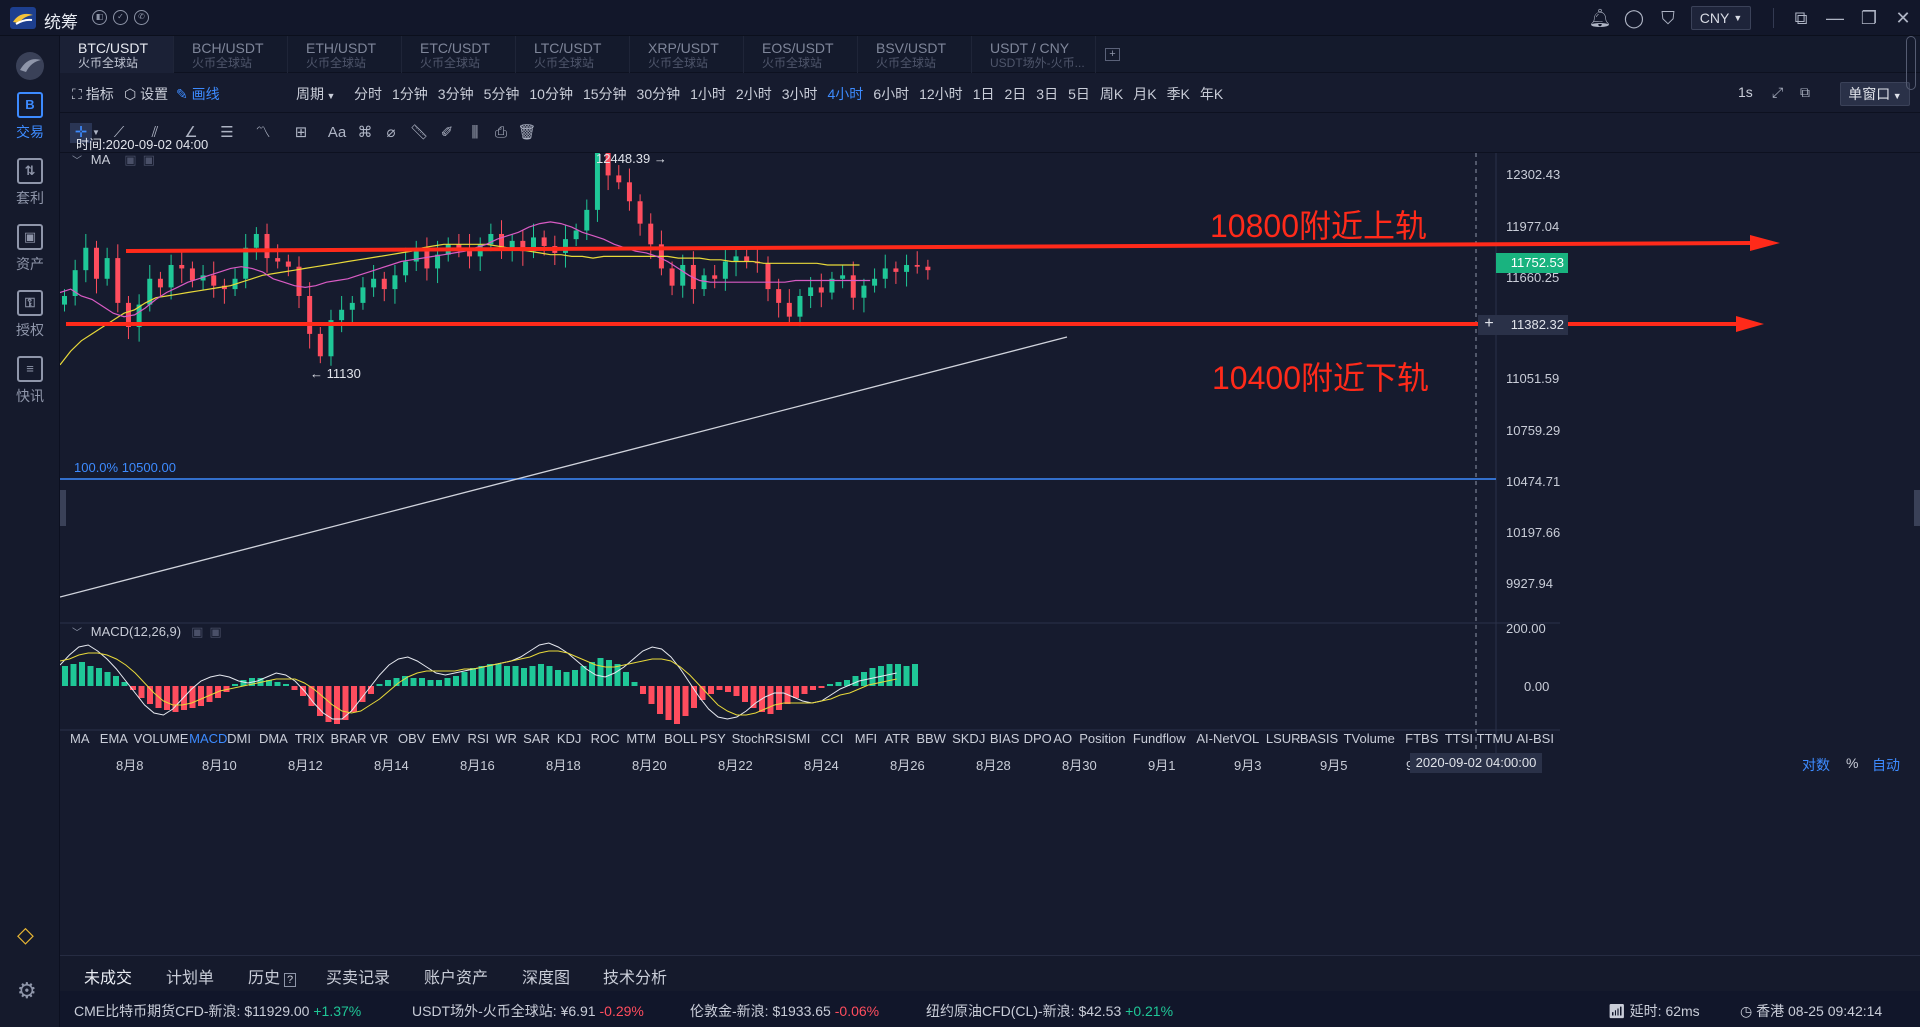 The height and width of the screenshot is (1027, 1920). Describe the element at coordinates (301, 132) in the screenshot. I see `grid-tool-icon: ⊞` at that location.